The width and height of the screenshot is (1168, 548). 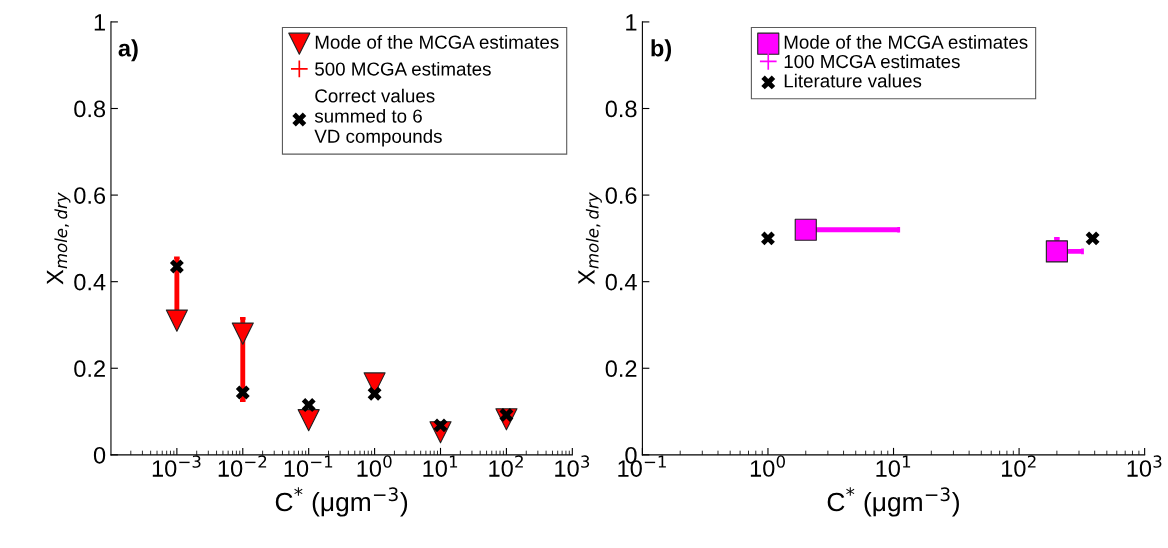 What do you see at coordinates (661, 50) in the screenshot?
I see `annotation: b)` at bounding box center [661, 50].